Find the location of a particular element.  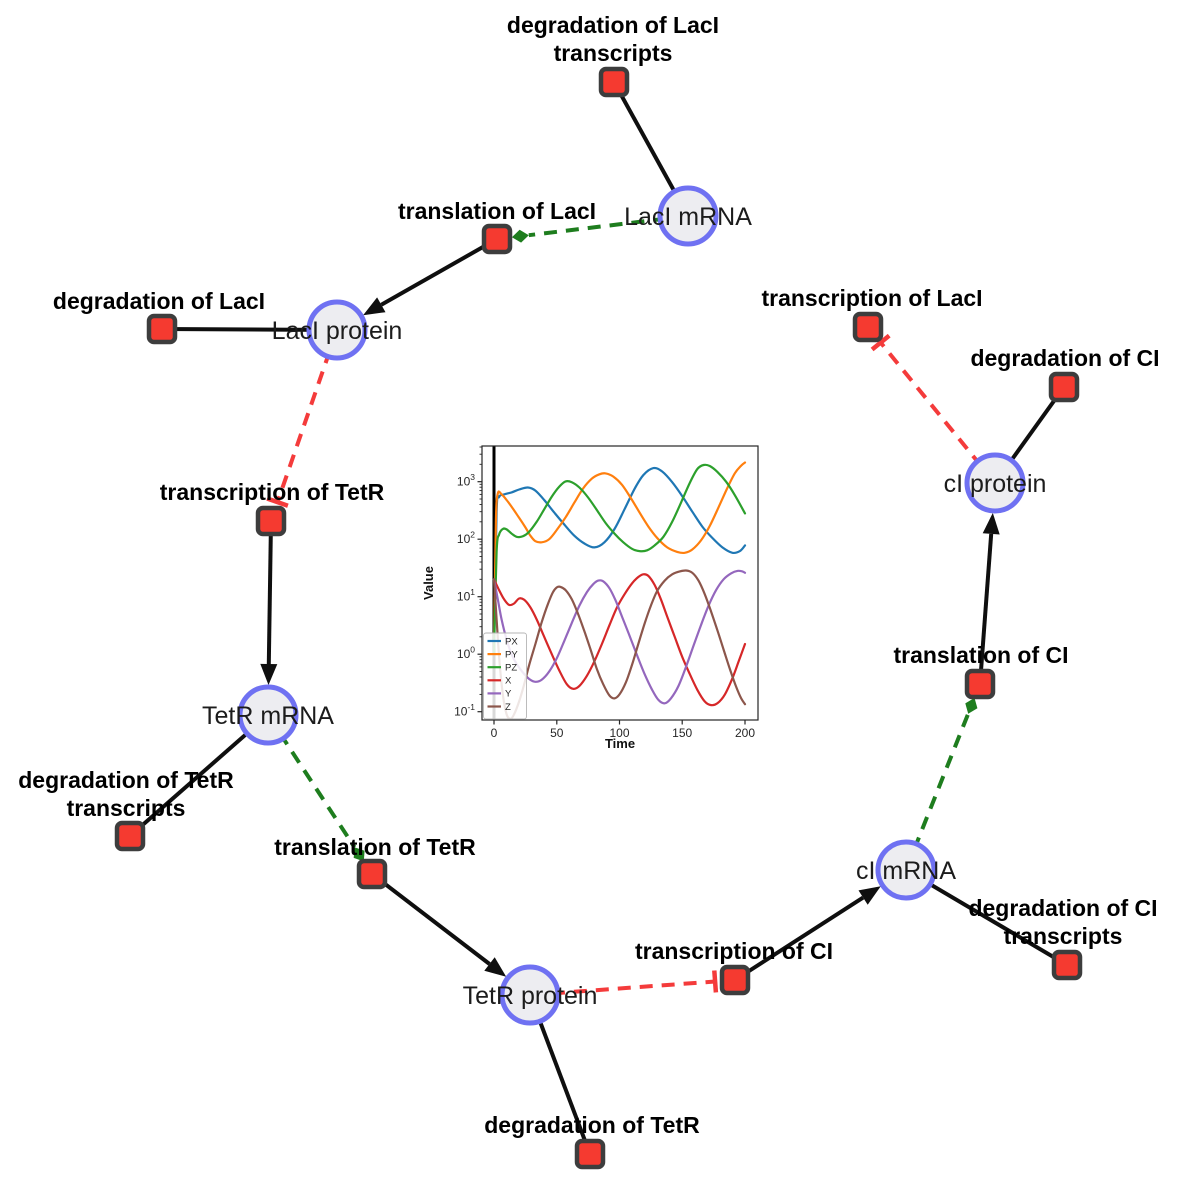

reaction-node-deg_ci_tx is located at coordinates (1067, 965).